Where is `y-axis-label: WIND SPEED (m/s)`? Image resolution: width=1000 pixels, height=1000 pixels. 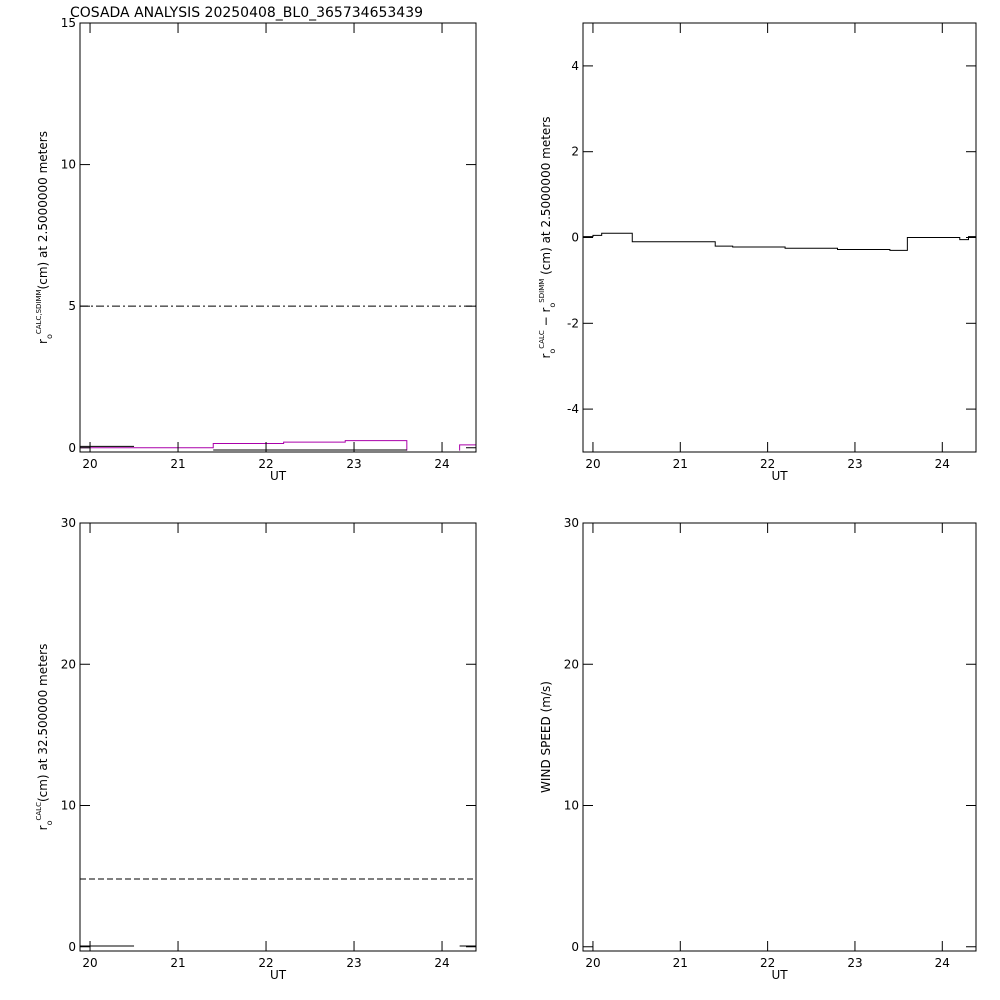 y-axis-label: WIND SPEED (m/s) is located at coordinates (546, 737).